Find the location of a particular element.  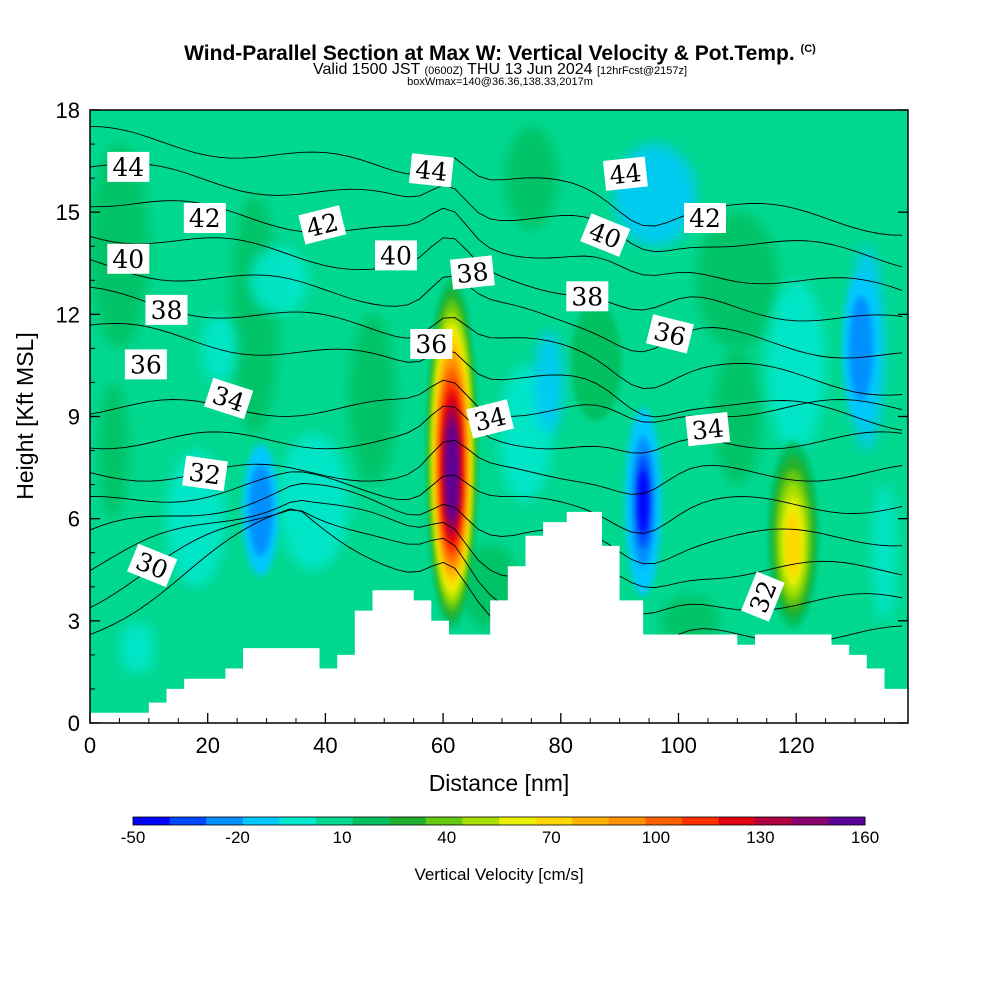

x-tick-label: 40 is located at coordinates (325, 745).